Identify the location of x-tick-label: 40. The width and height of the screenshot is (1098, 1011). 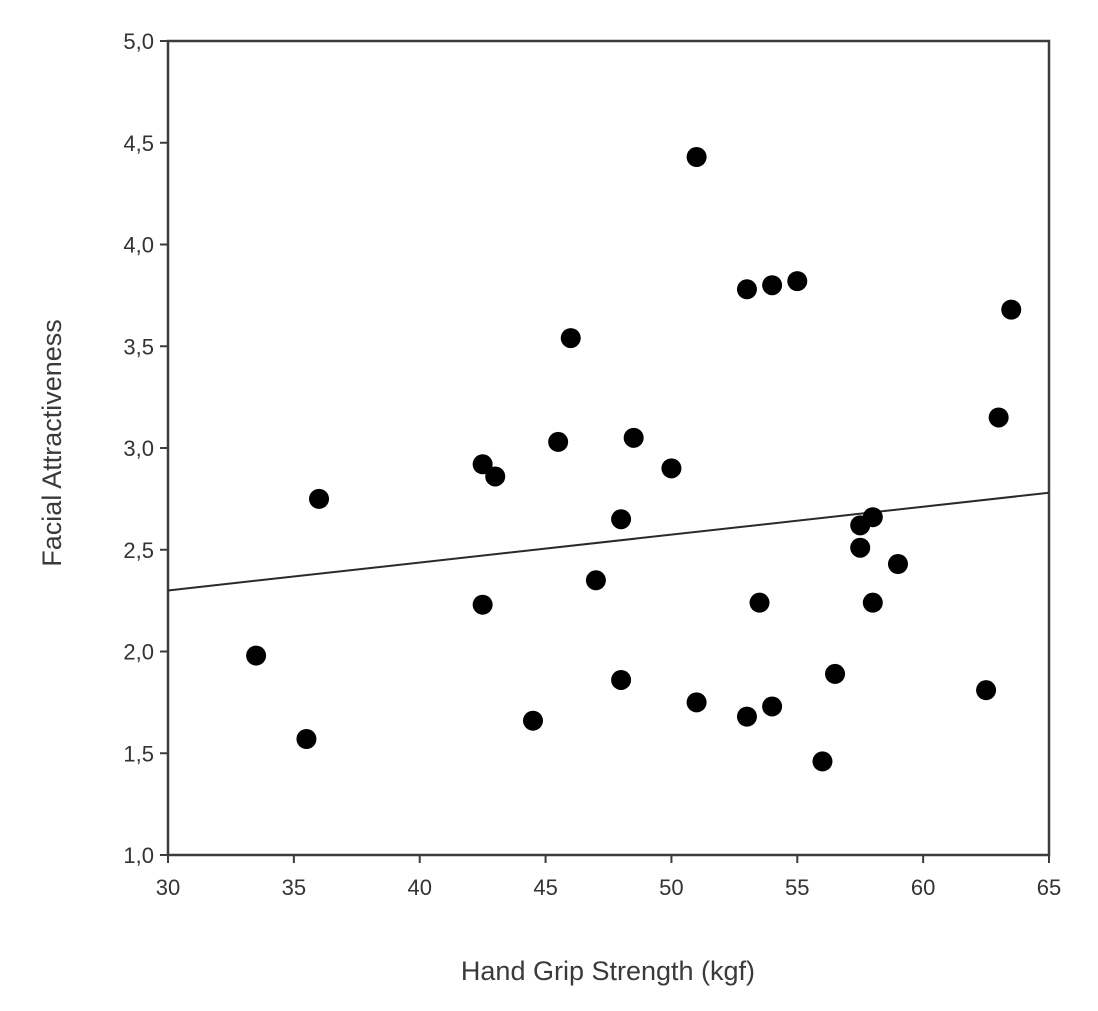
(419, 887).